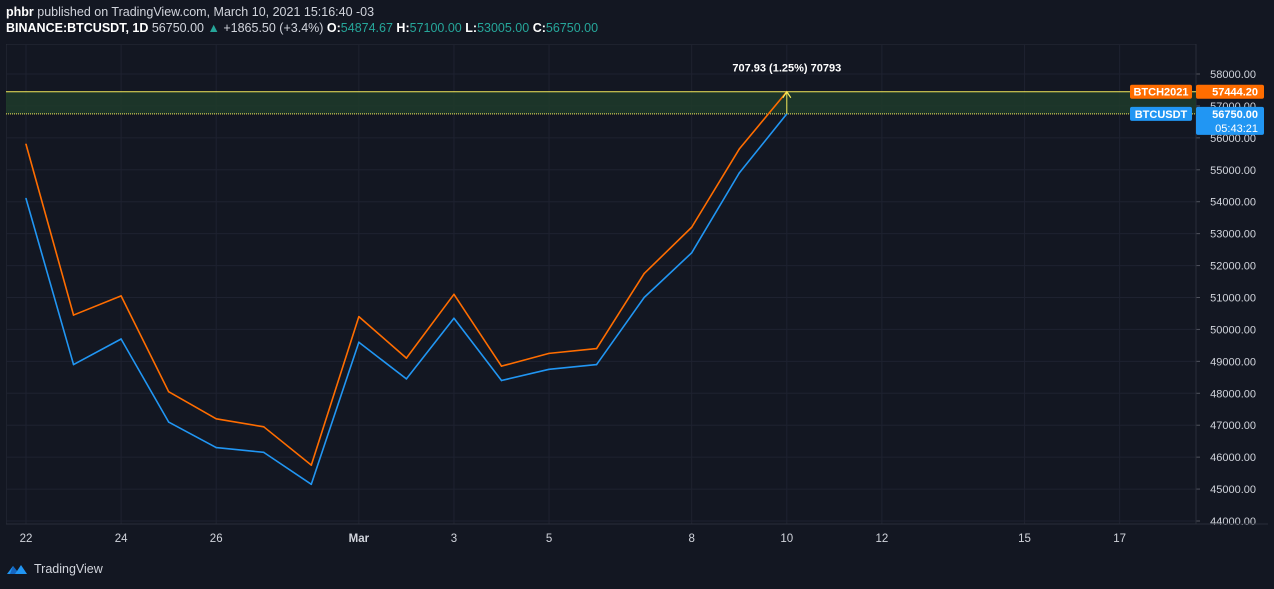 Image resolution: width=1274 pixels, height=589 pixels. Describe the element at coordinates (1233, 426) in the screenshot. I see `y-tick-label: 47000.00` at that location.